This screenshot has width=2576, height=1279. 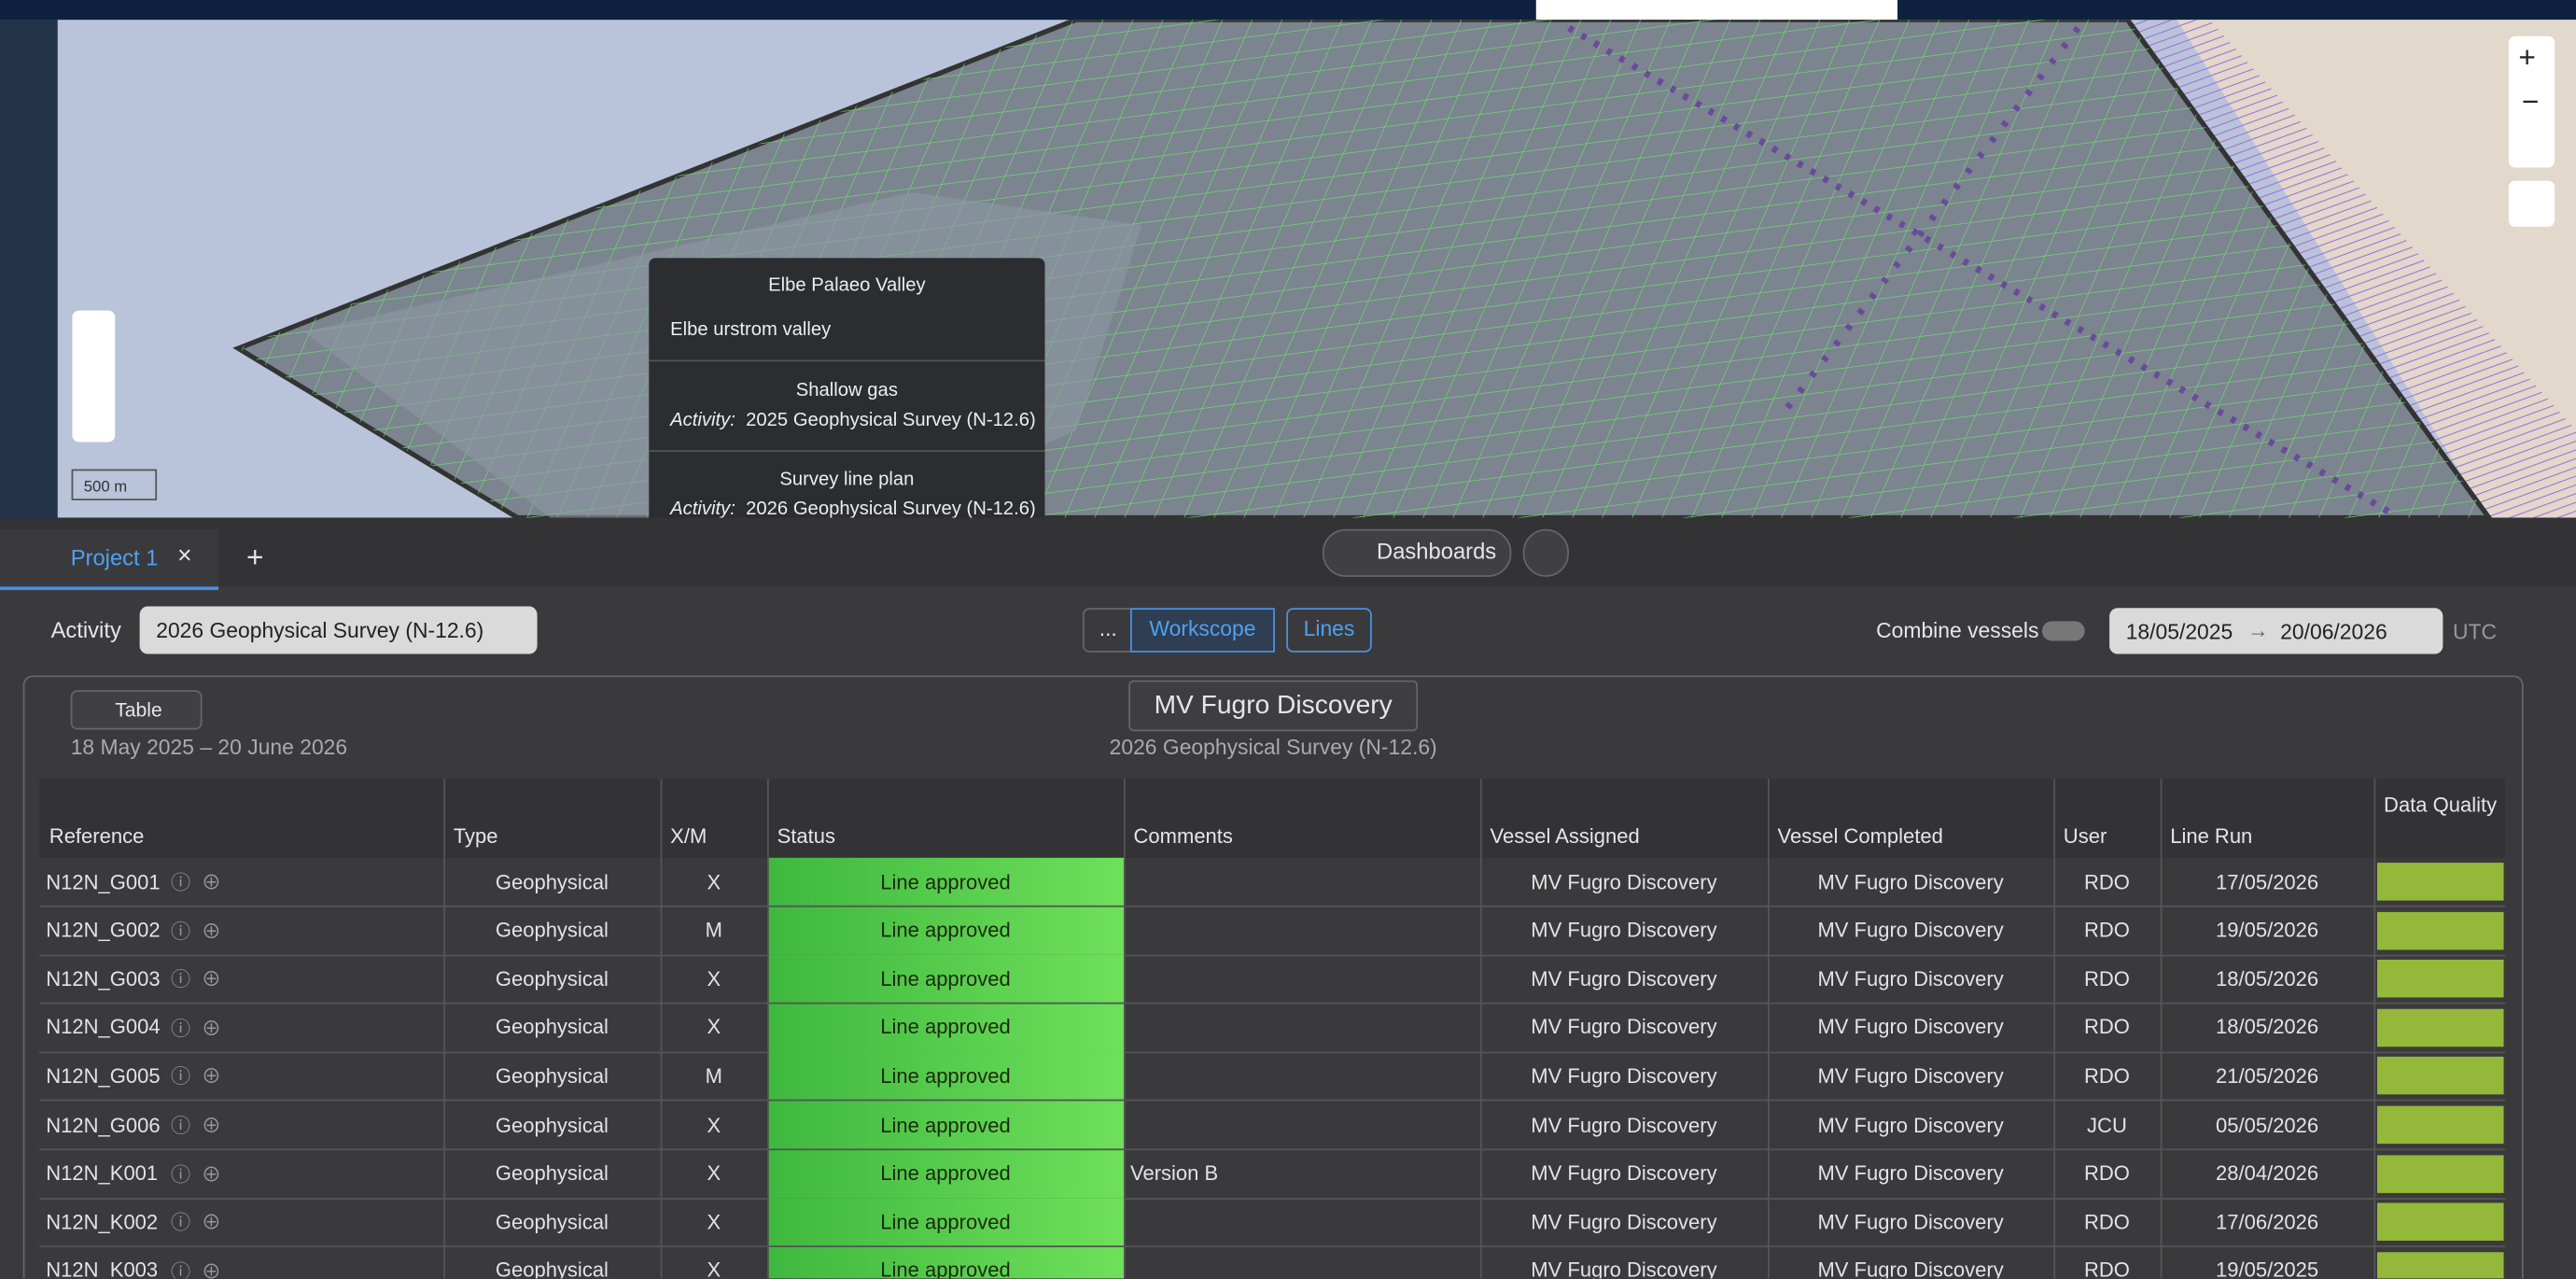 I want to click on panel-range: 18 May 2025 – 20 June 2026, so click(x=209, y=747).